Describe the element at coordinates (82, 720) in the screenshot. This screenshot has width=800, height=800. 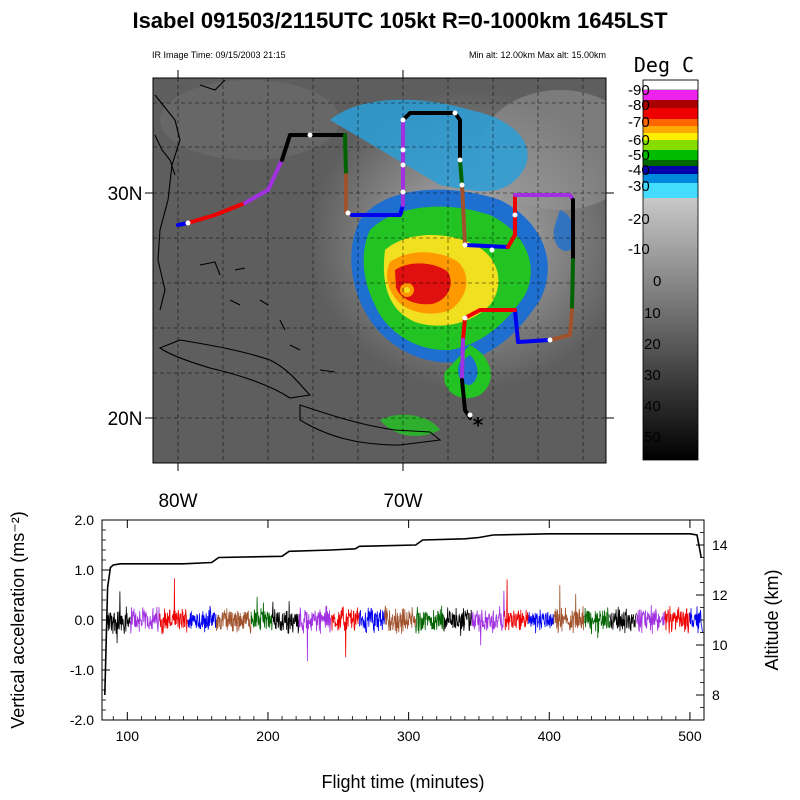
I see `y-left-tick-label: -2.0` at that location.